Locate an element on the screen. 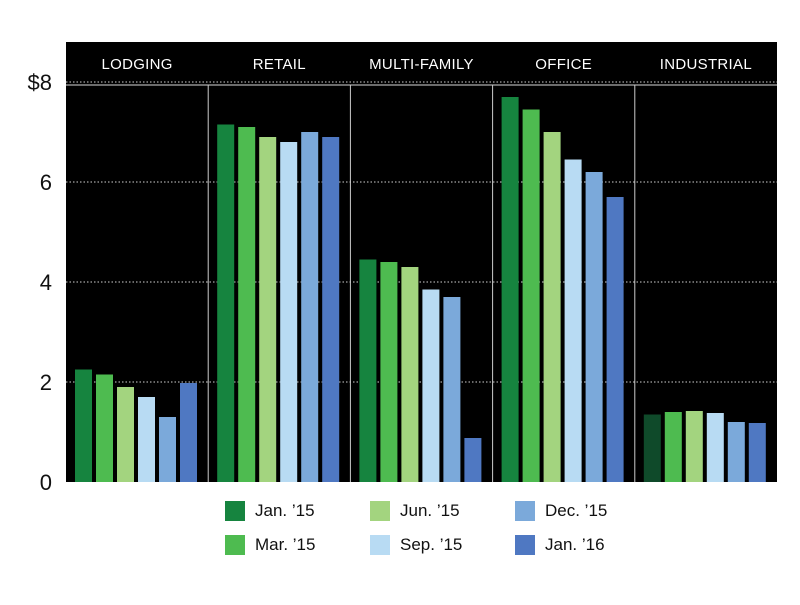  category-label: INDUSTRIAL is located at coordinates (706, 64).